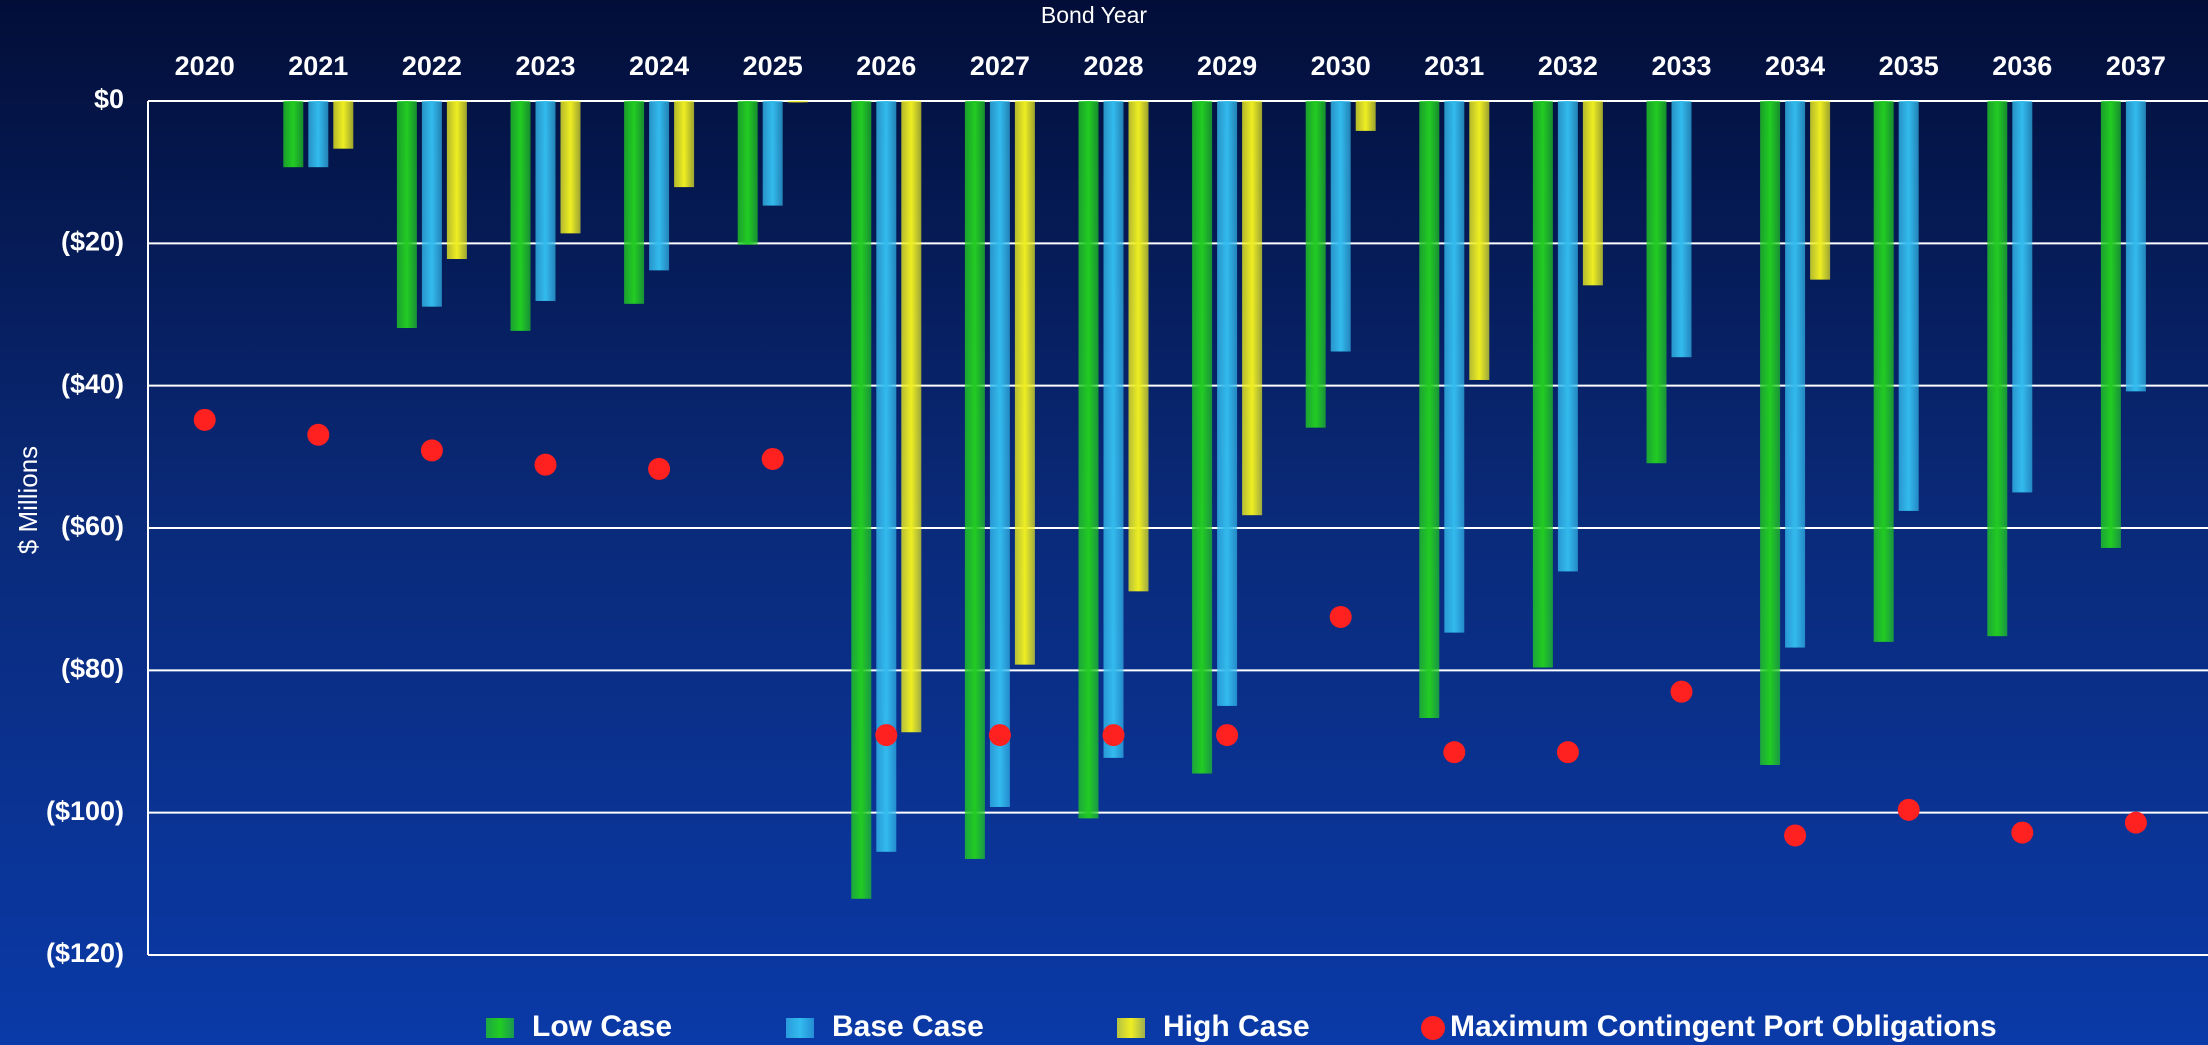  I want to click on x-tick-label: 2023, so click(545, 66).